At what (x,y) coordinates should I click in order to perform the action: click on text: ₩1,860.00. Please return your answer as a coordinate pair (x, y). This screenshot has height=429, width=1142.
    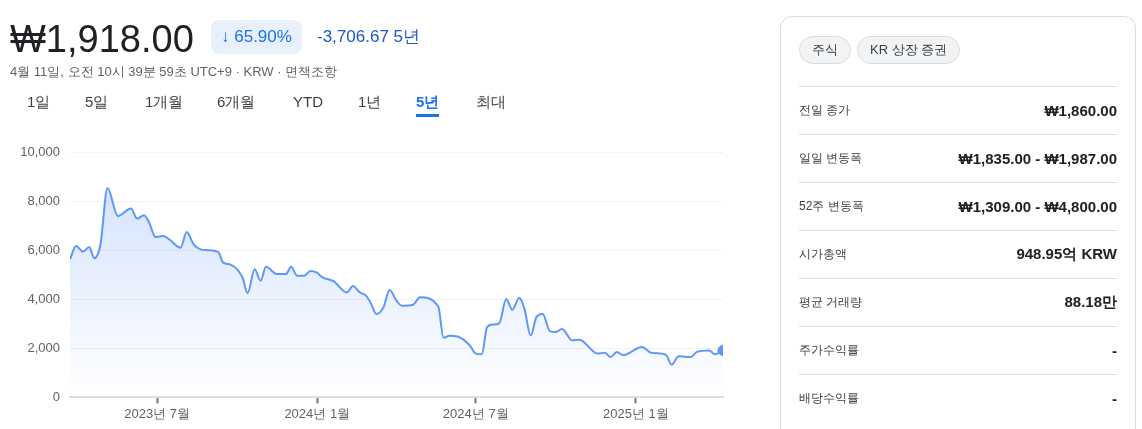
    Looking at the image, I should click on (1080, 110).